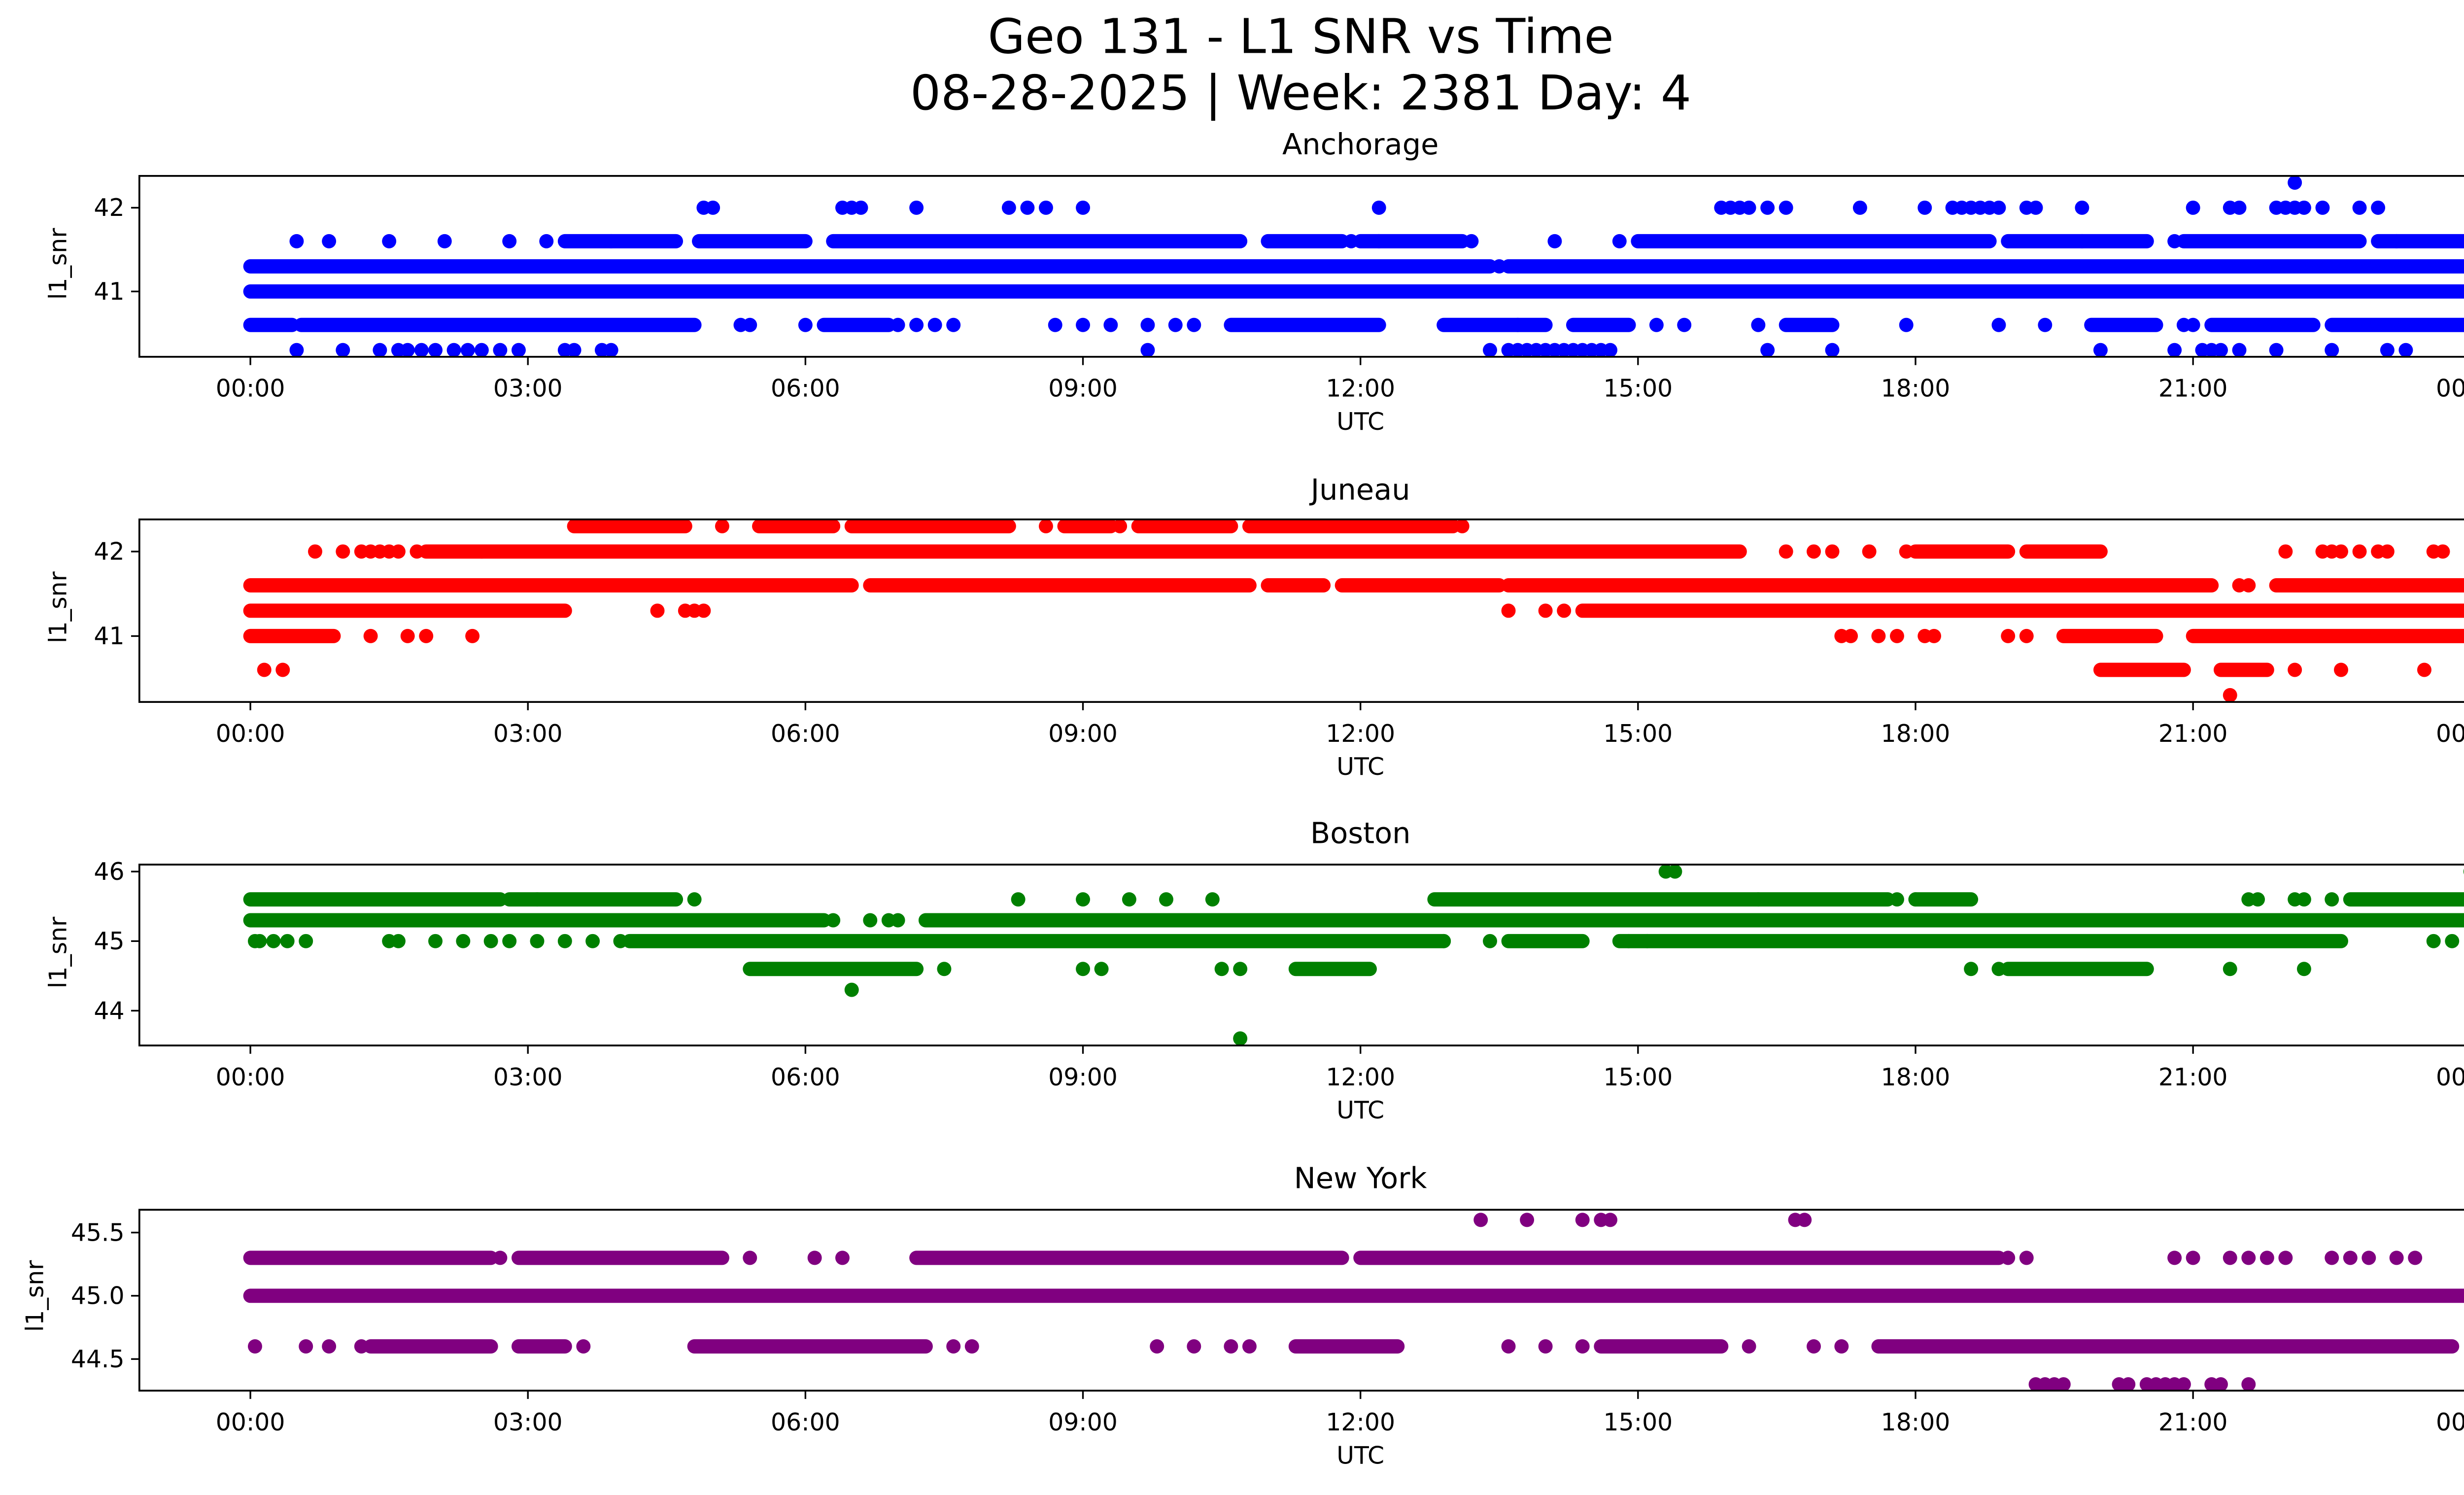 This screenshot has width=2464, height=1495. I want to click on y-tick-label: 46, so click(109, 872).